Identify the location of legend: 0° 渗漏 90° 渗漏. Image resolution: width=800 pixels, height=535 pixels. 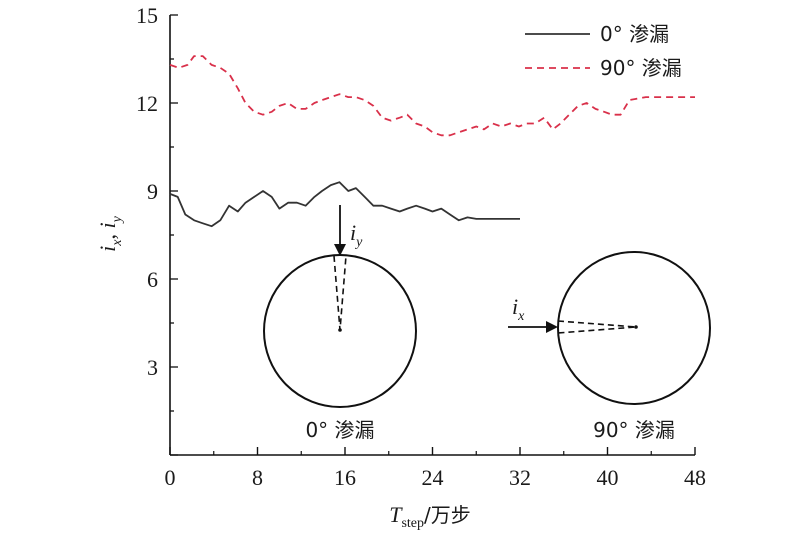
(603, 51).